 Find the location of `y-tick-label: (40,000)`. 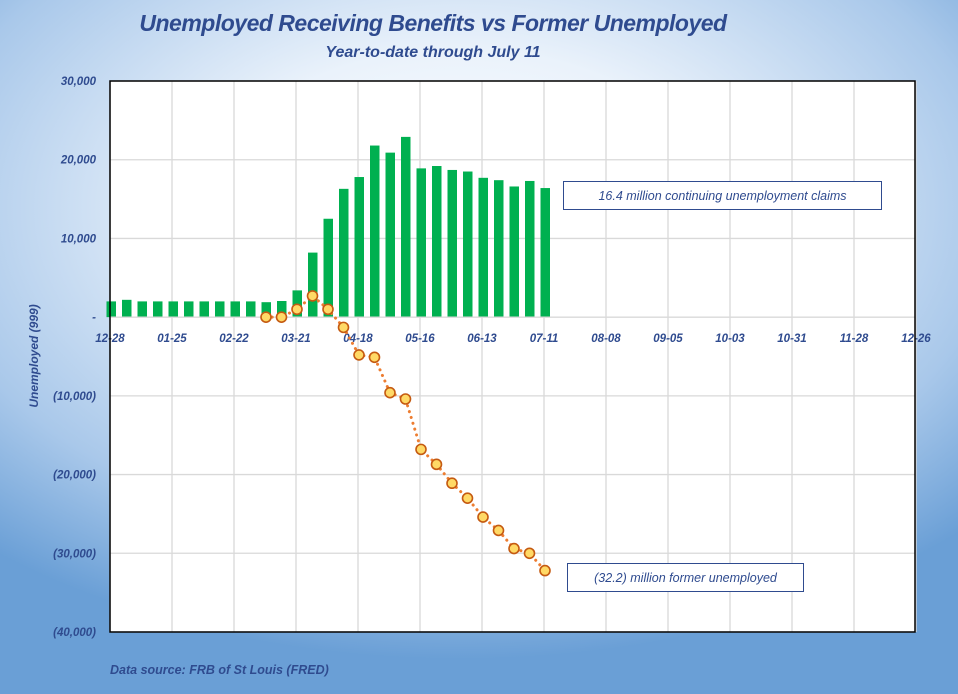

y-tick-label: (40,000) is located at coordinates (74, 633).